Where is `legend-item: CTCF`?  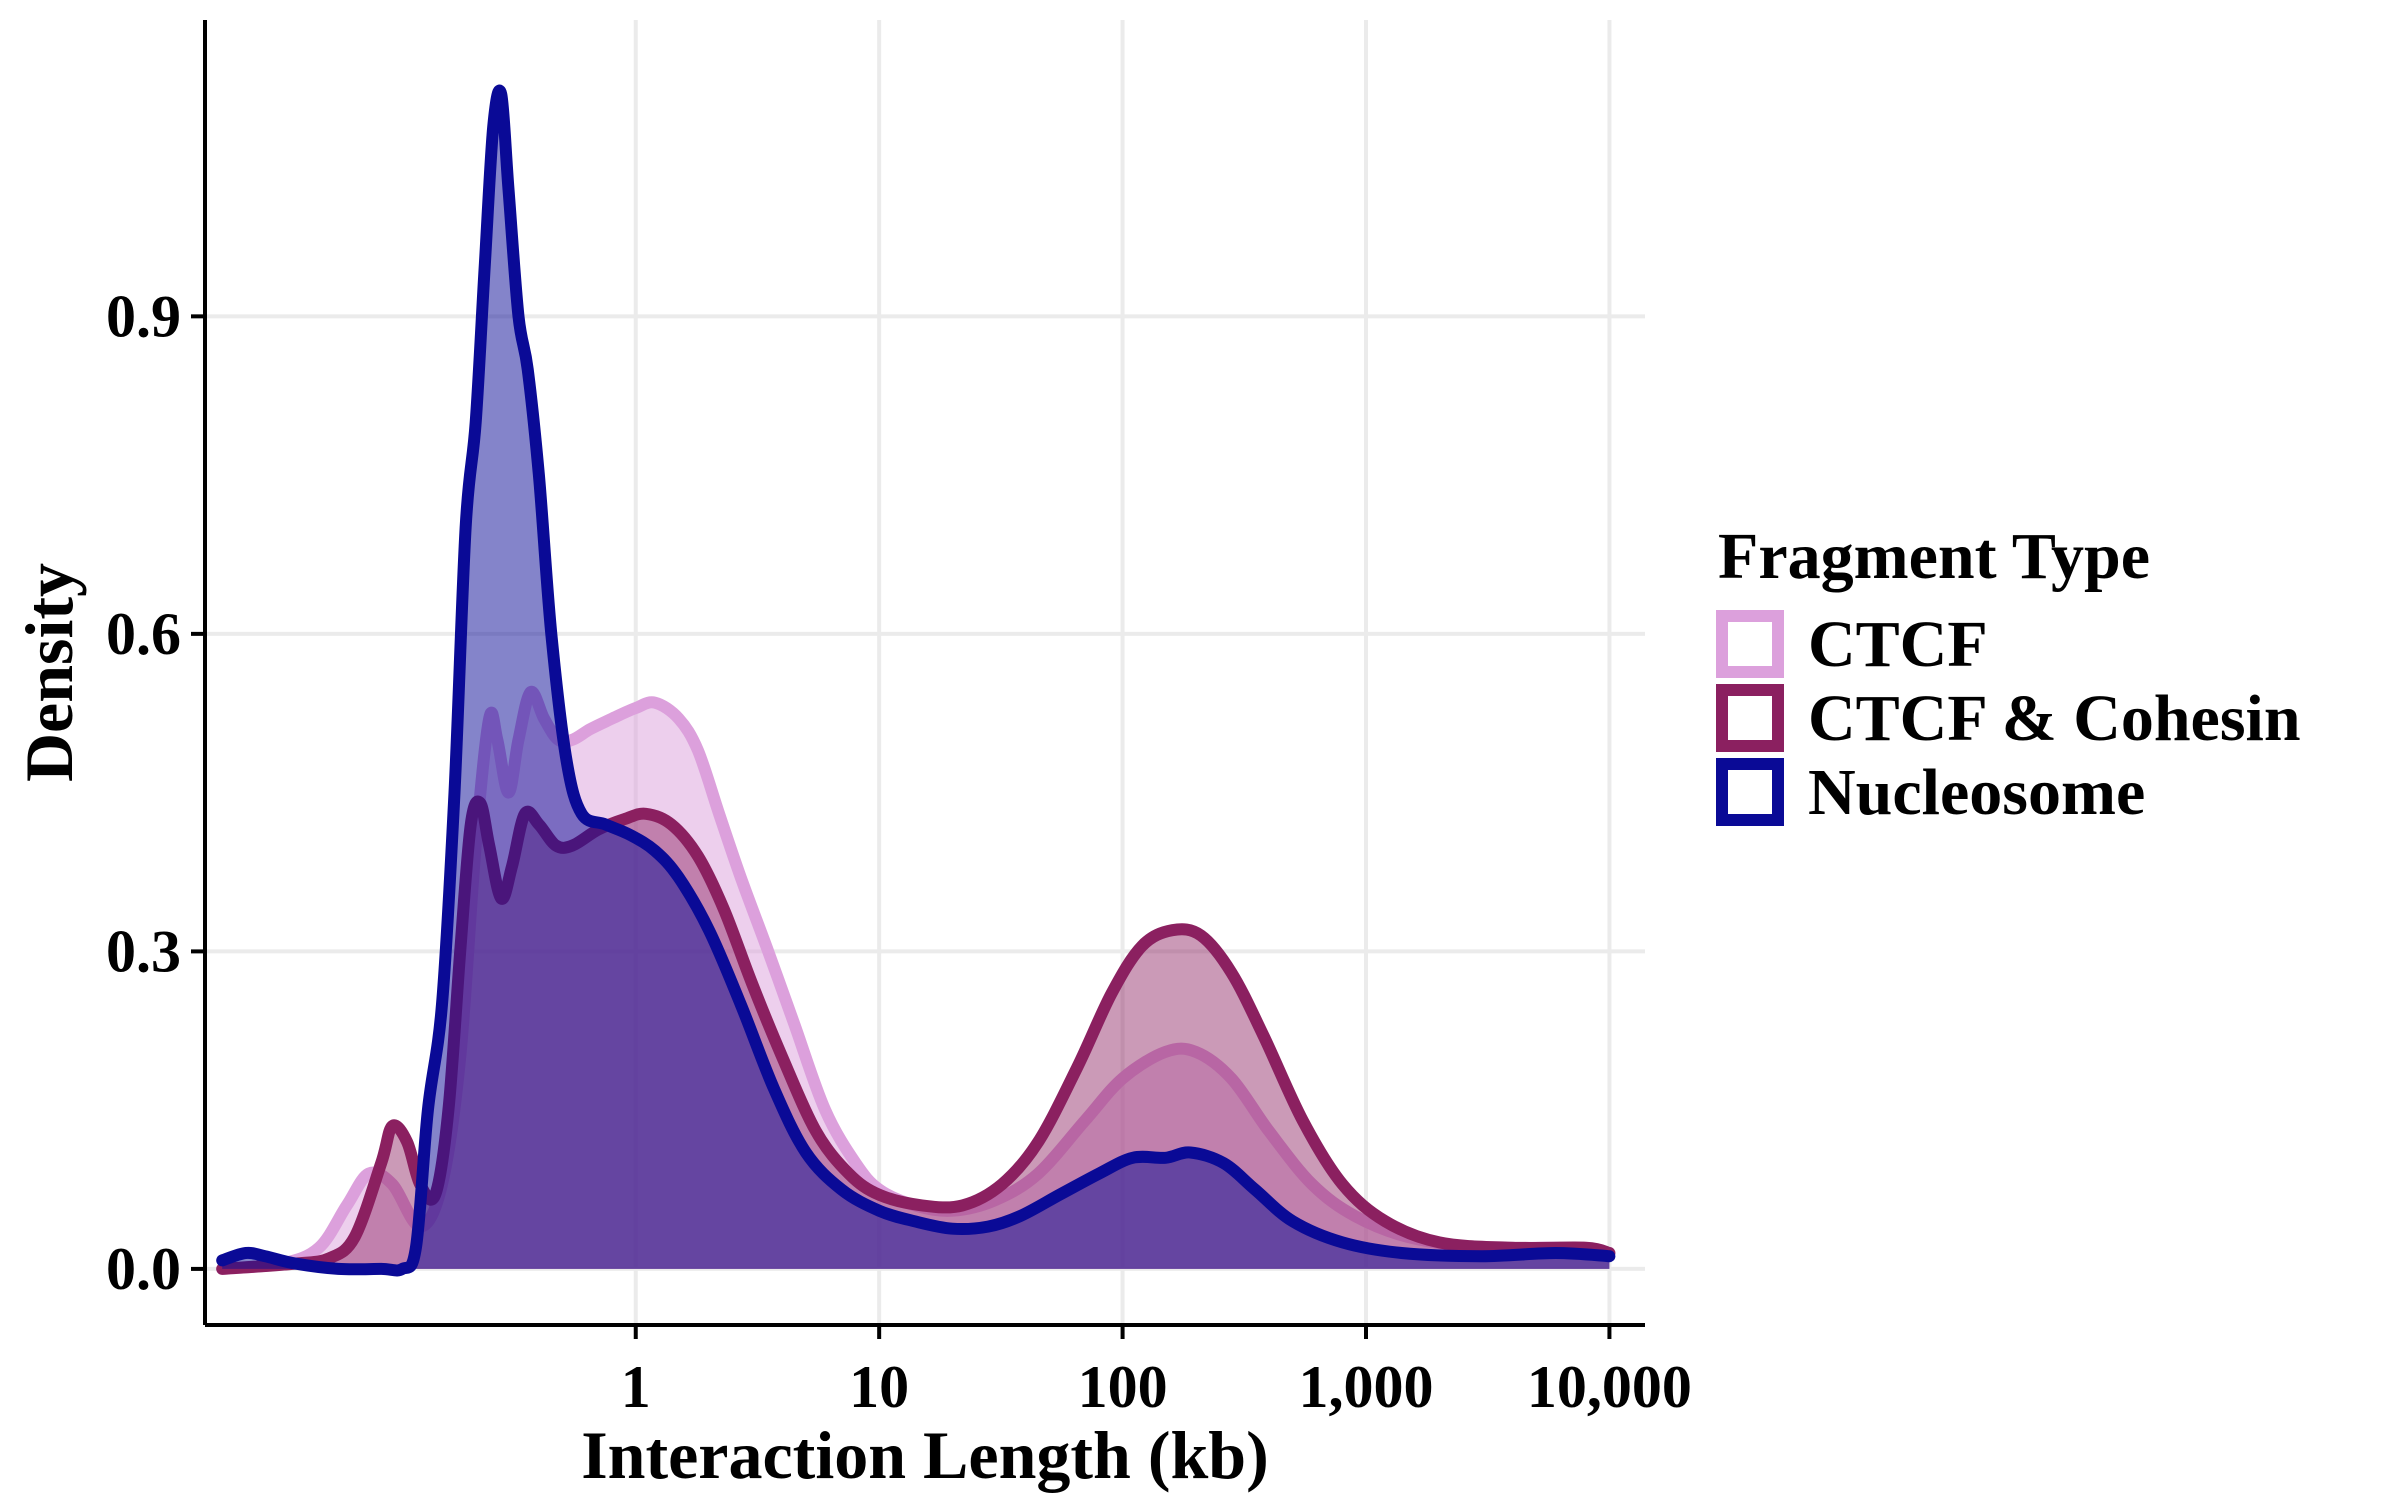
legend-item: CTCF is located at coordinates (1852, 644).